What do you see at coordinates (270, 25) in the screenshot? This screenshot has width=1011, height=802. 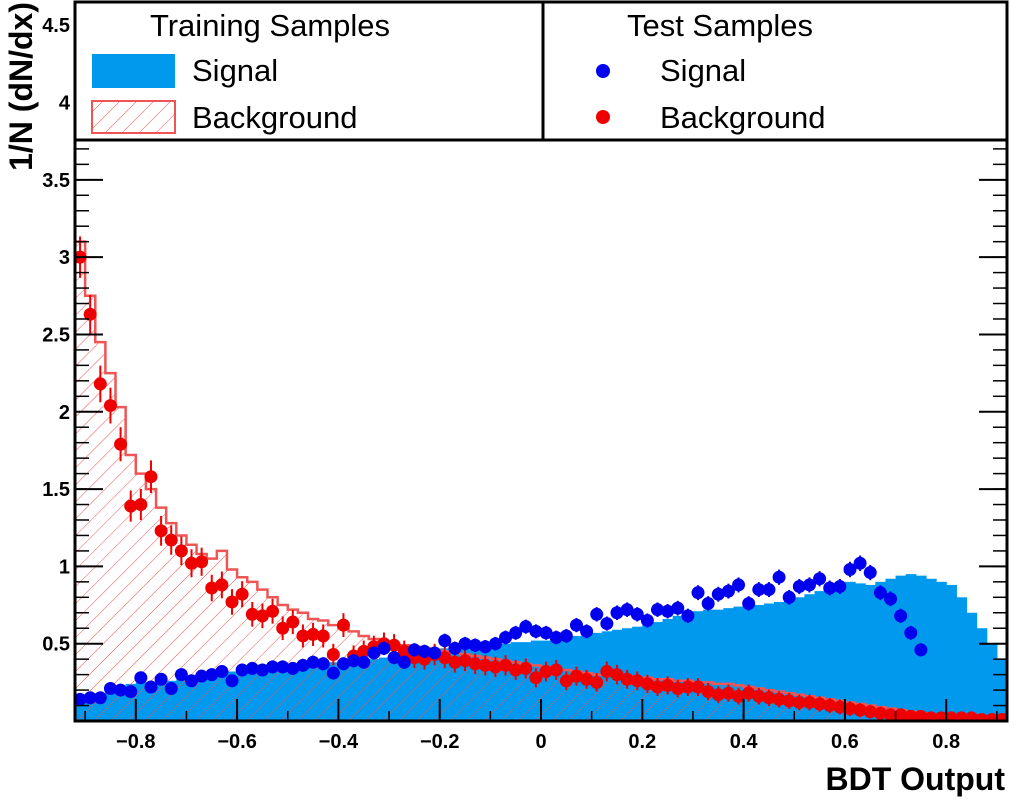 I see `legend-header-training: Training Samples` at bounding box center [270, 25].